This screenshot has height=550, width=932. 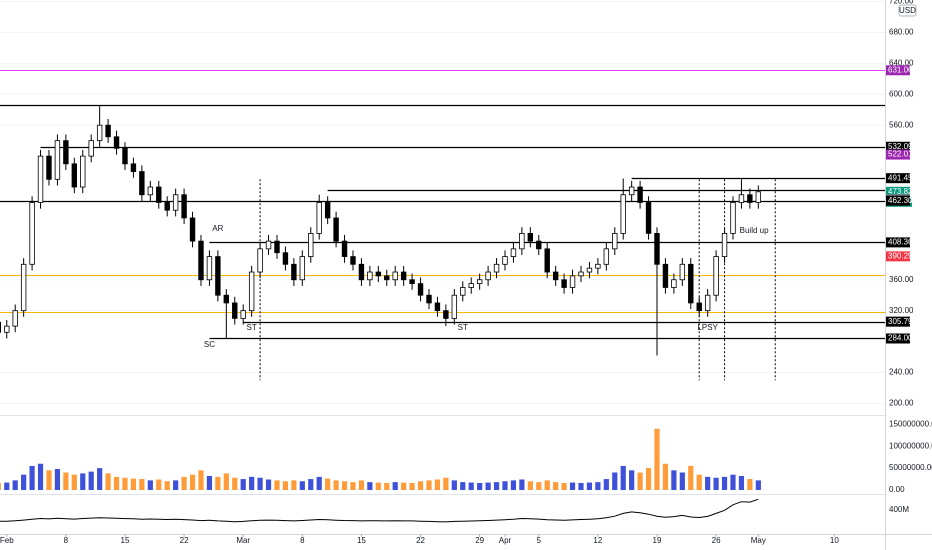 What do you see at coordinates (754, 230) in the screenshot?
I see `annotation: Build up` at bounding box center [754, 230].